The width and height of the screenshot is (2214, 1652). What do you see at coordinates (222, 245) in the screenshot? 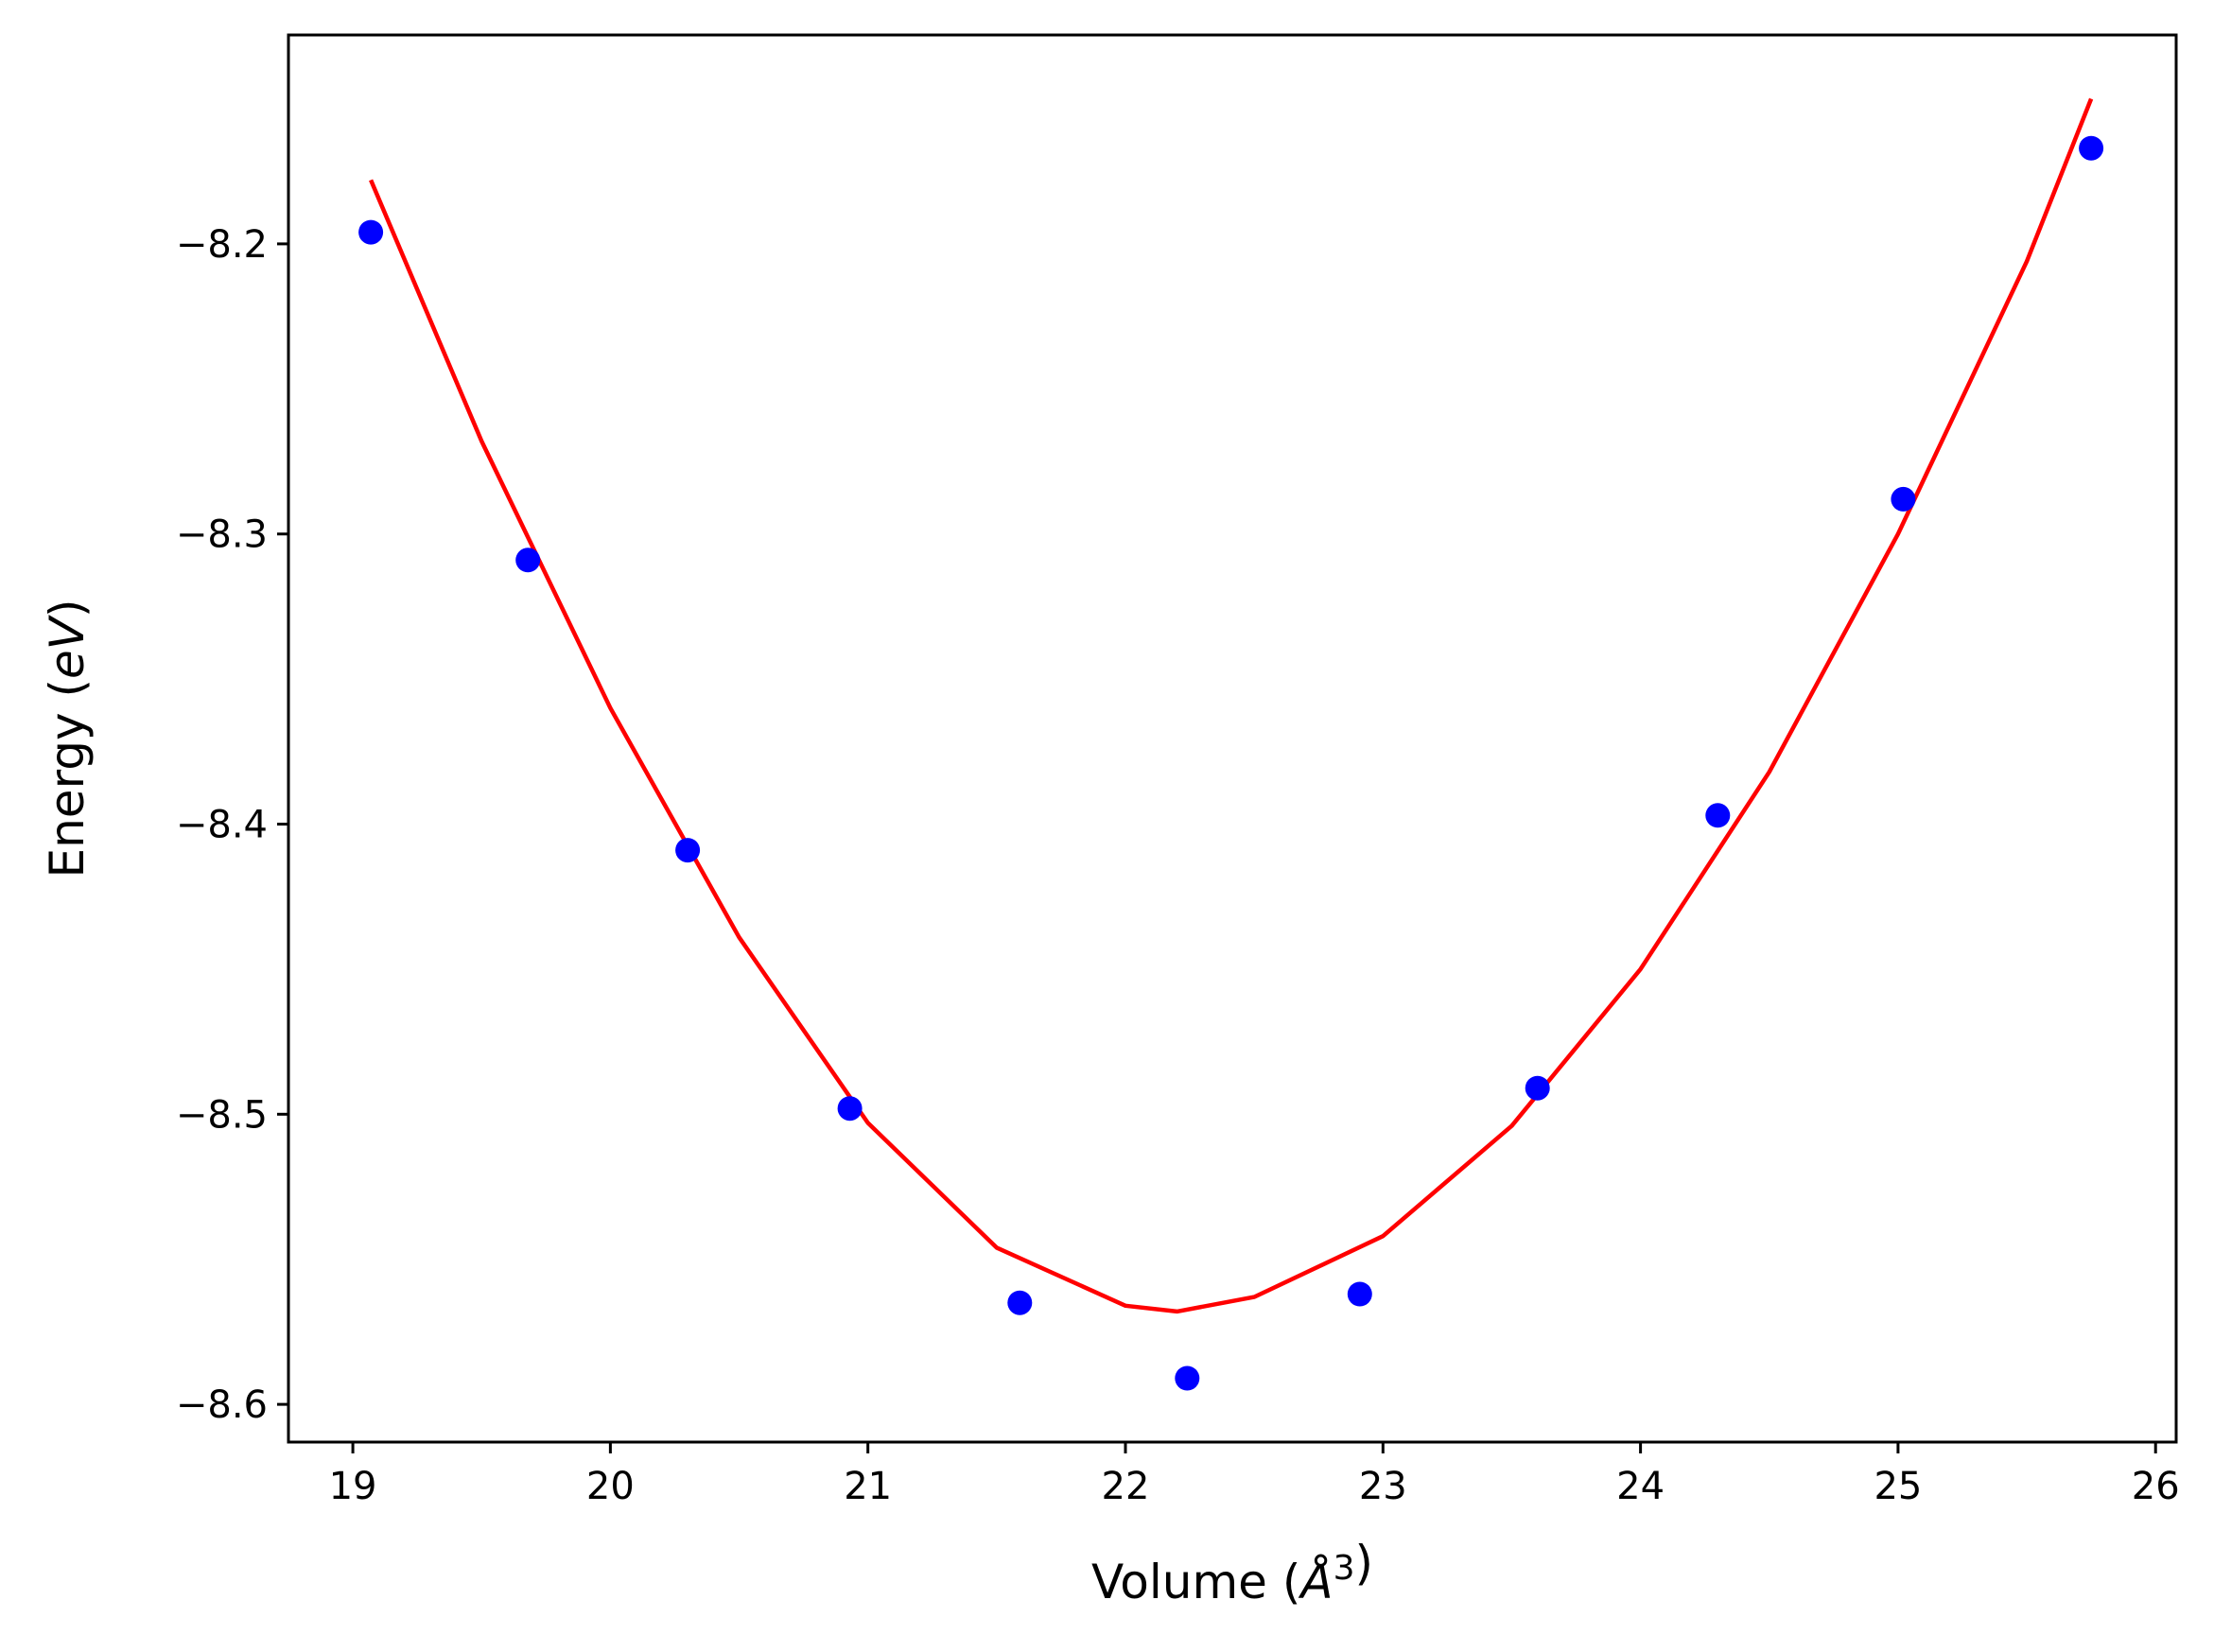
I see `y-tick-label: −8.2` at bounding box center [222, 245].